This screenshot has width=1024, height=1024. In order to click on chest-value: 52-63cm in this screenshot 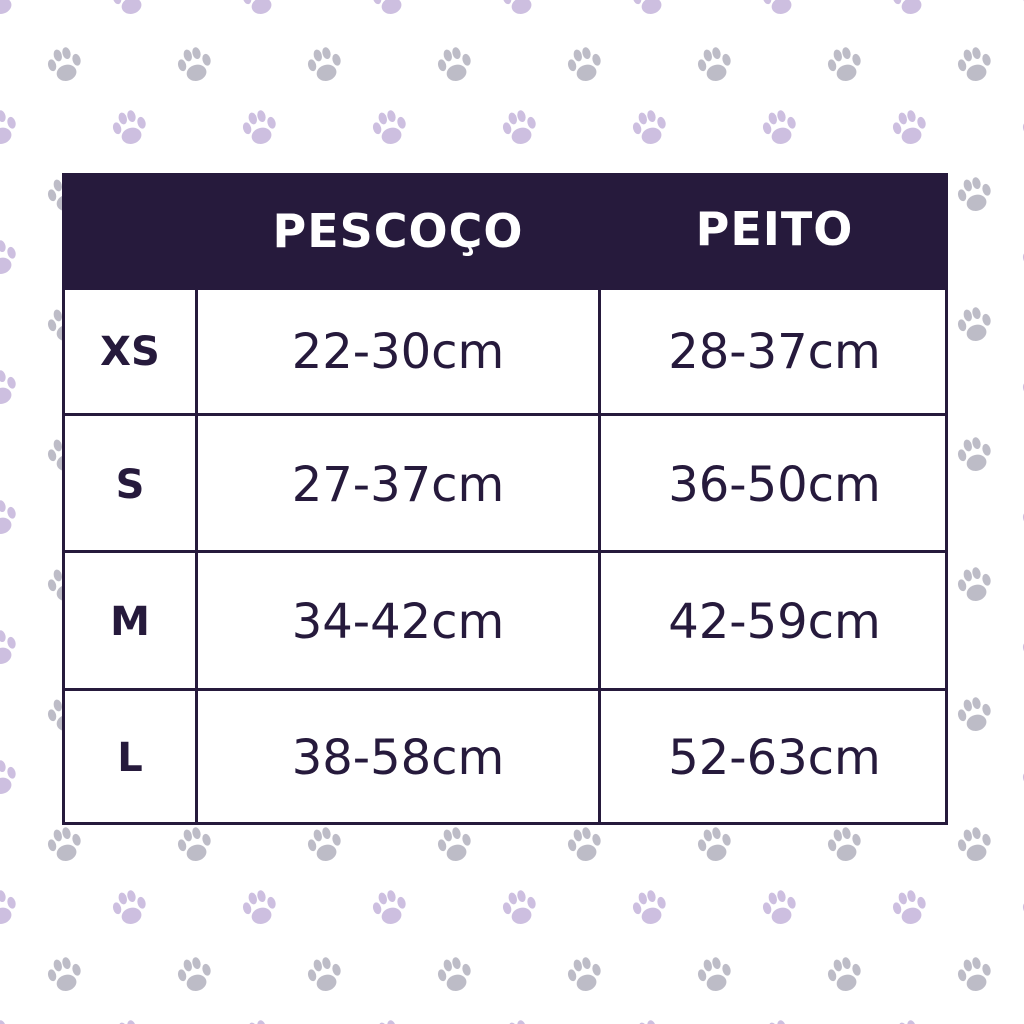, I will do `click(774, 758)`.